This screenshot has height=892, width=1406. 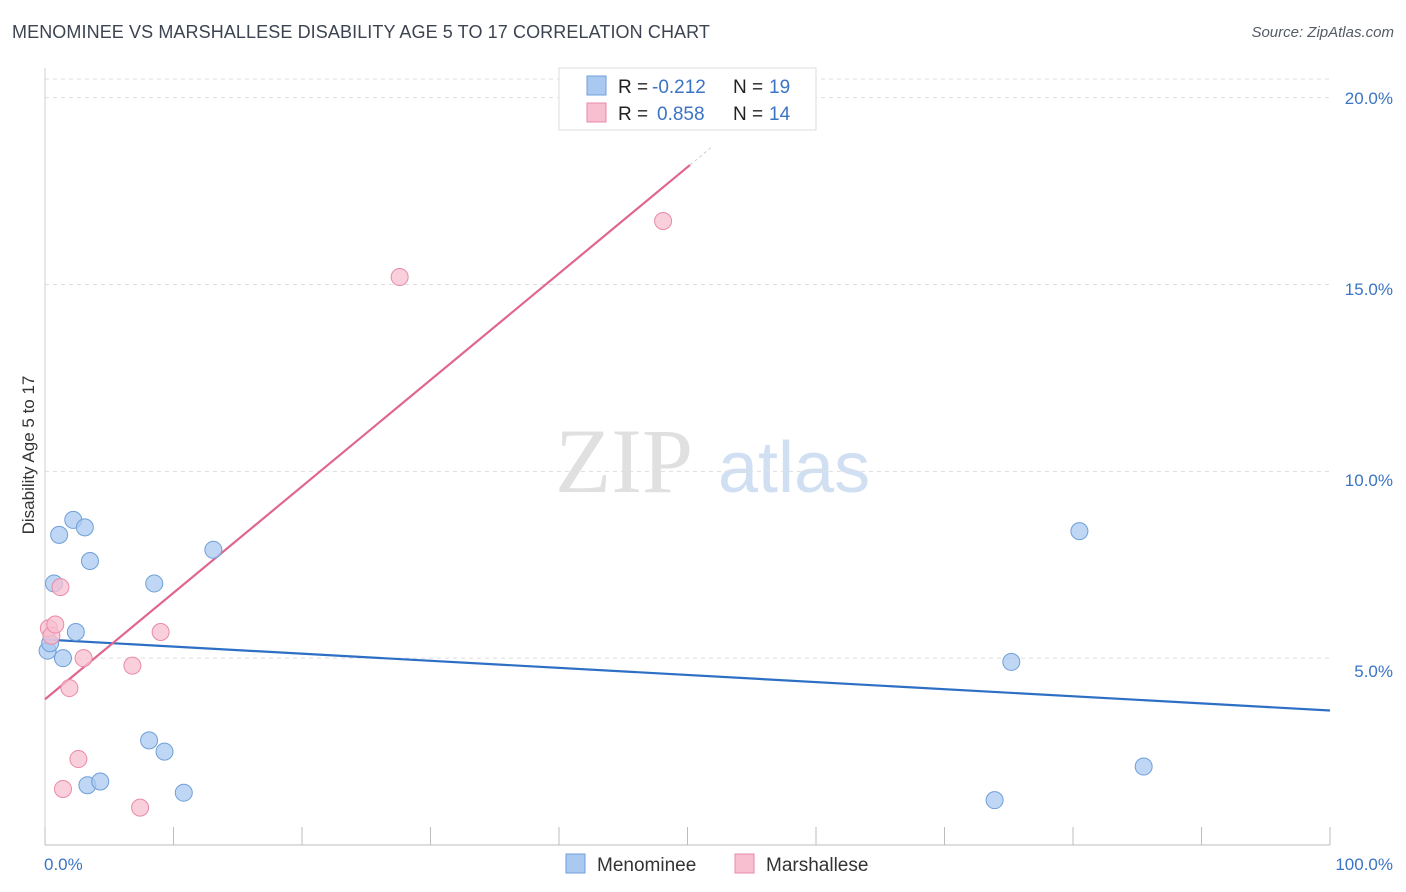 What do you see at coordinates (624, 461) in the screenshot?
I see `watermark-zip: ZIP` at bounding box center [624, 461].